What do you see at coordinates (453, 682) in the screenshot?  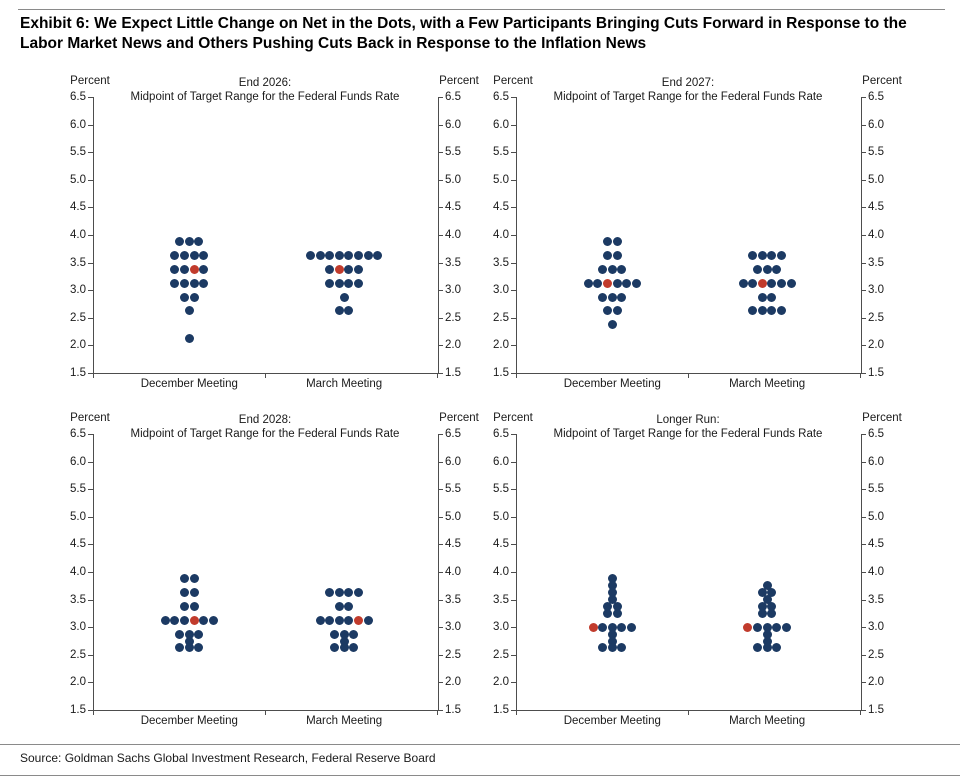 I see `y-tick-label-right: 2.0` at bounding box center [453, 682].